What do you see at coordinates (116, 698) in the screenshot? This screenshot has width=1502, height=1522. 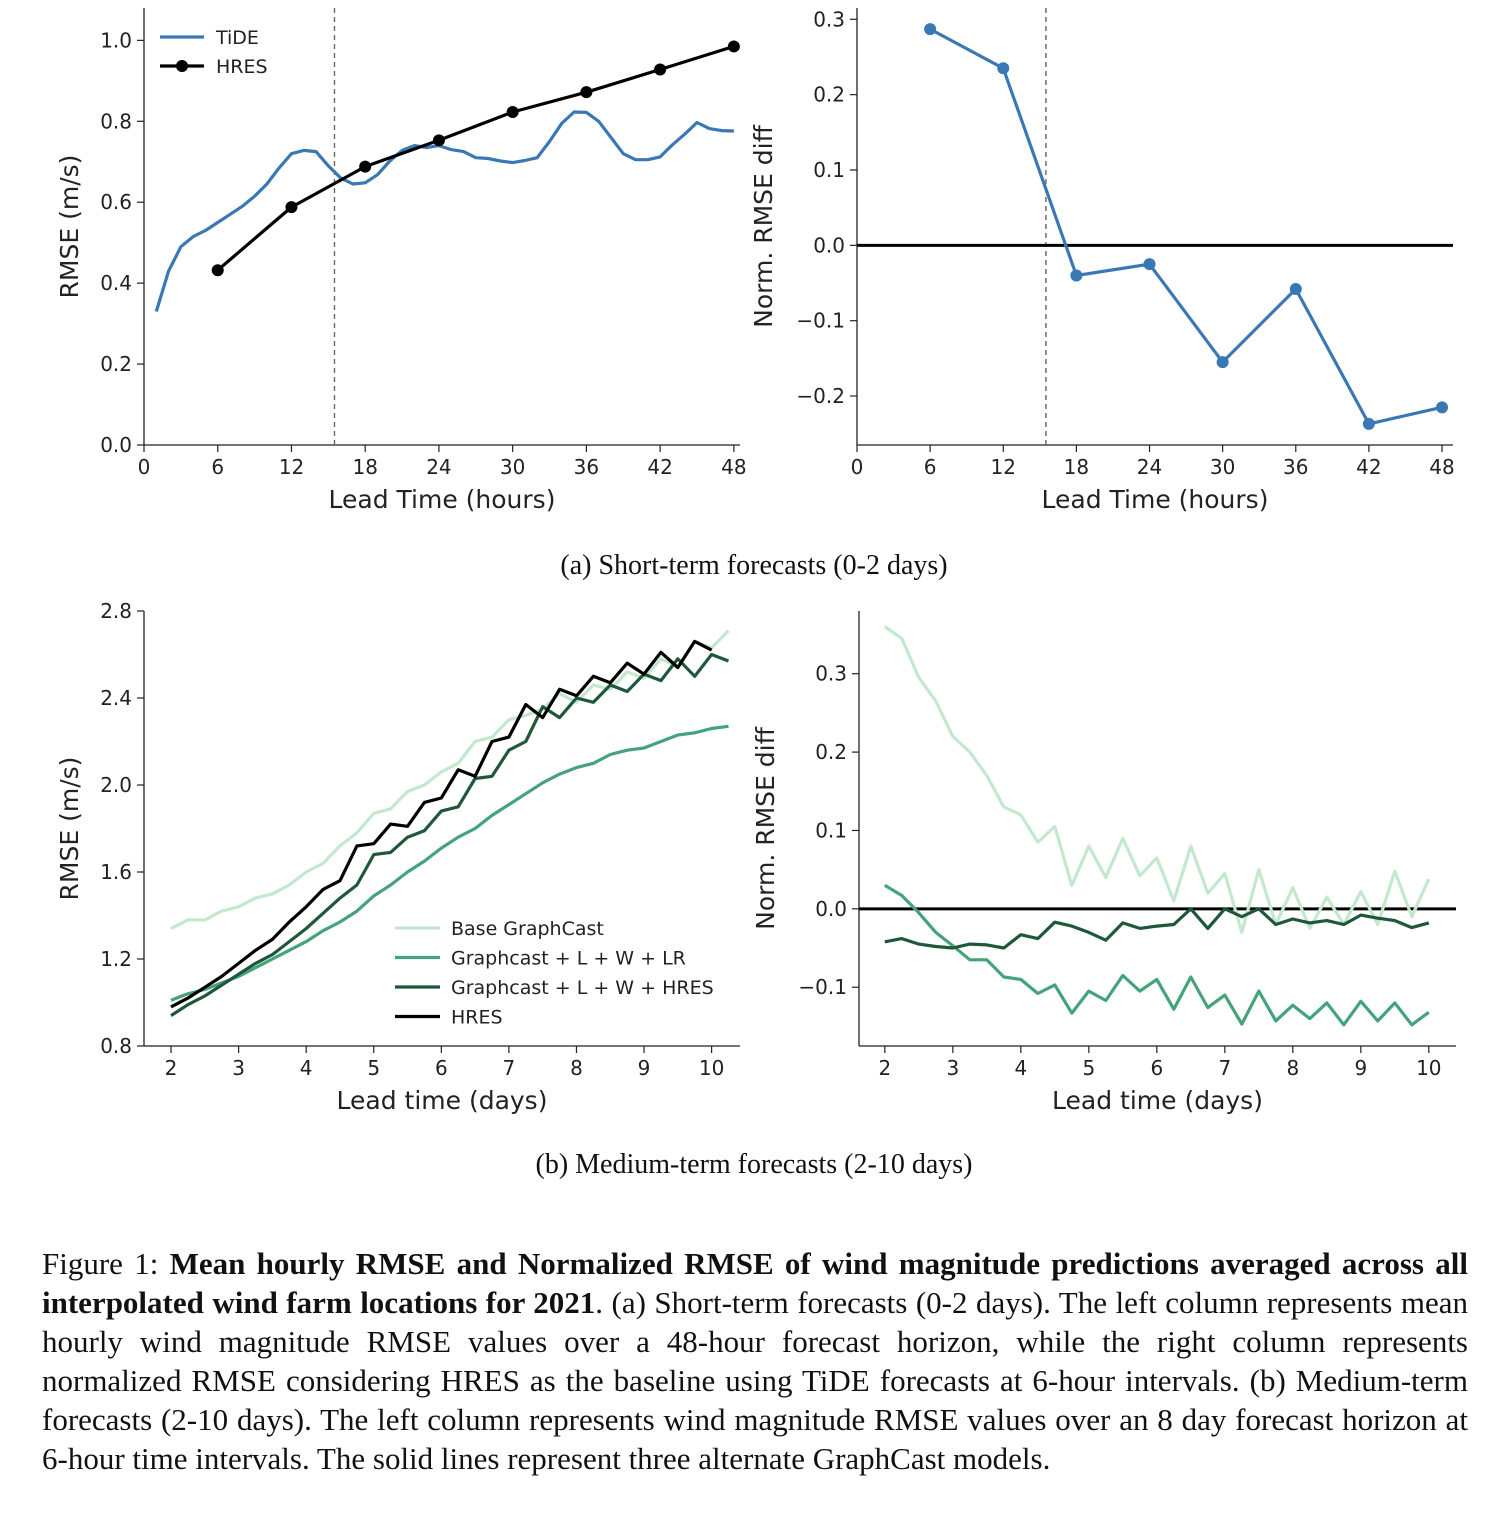 I see `y-tick-label: 2.4` at bounding box center [116, 698].